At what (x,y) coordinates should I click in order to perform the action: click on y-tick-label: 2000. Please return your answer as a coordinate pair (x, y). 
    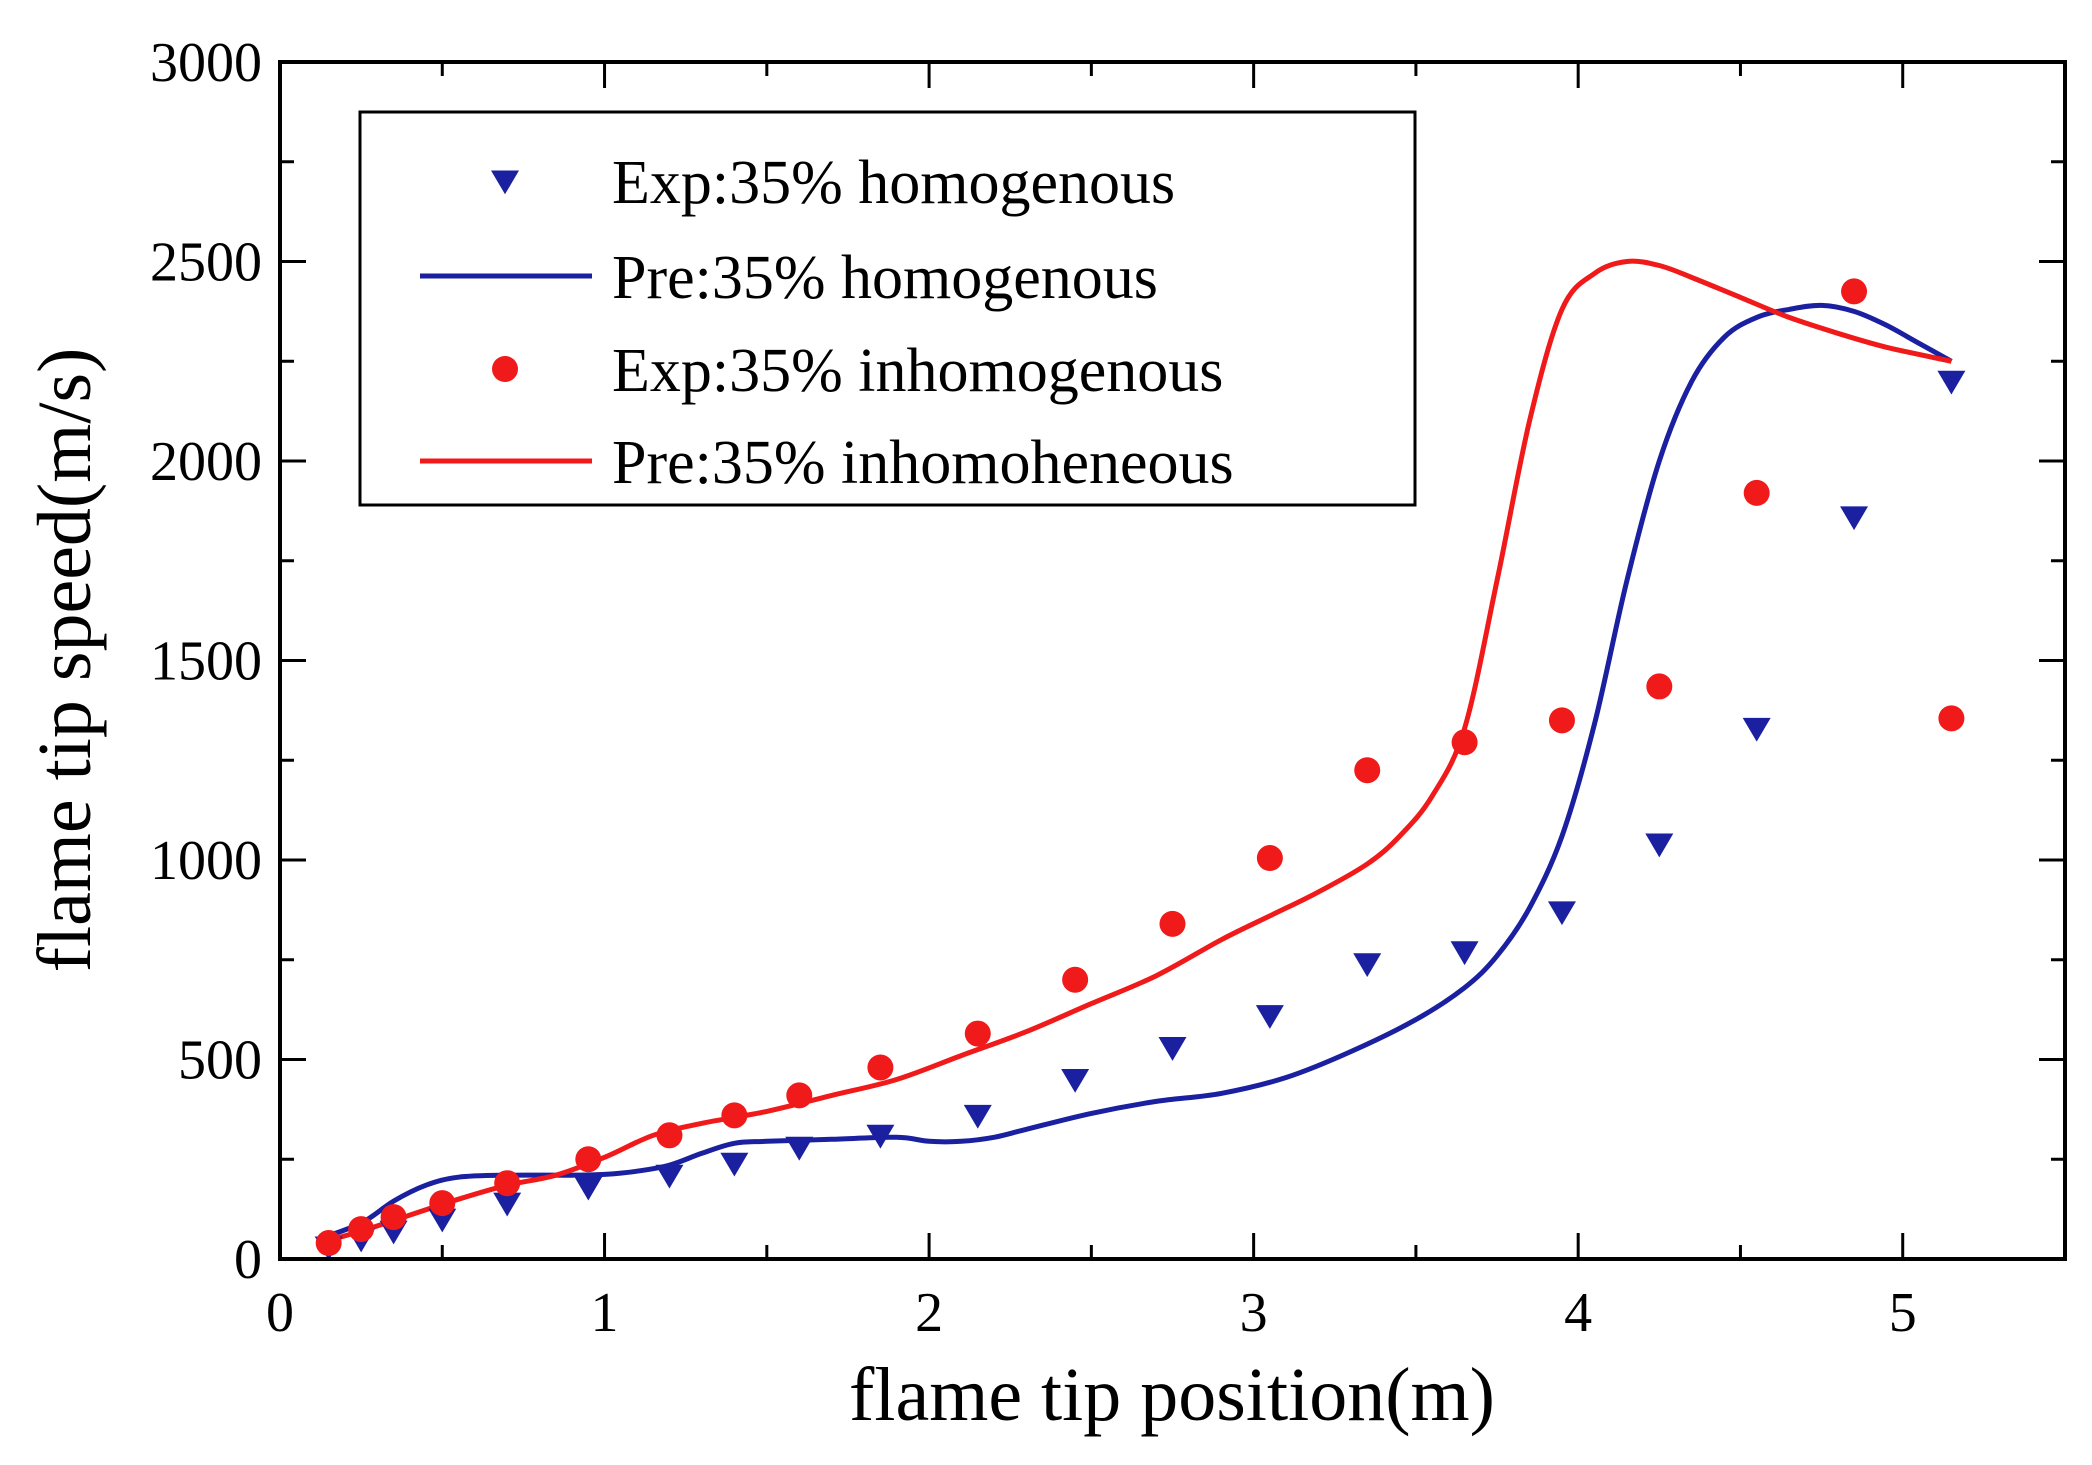
    Looking at the image, I should click on (206, 462).